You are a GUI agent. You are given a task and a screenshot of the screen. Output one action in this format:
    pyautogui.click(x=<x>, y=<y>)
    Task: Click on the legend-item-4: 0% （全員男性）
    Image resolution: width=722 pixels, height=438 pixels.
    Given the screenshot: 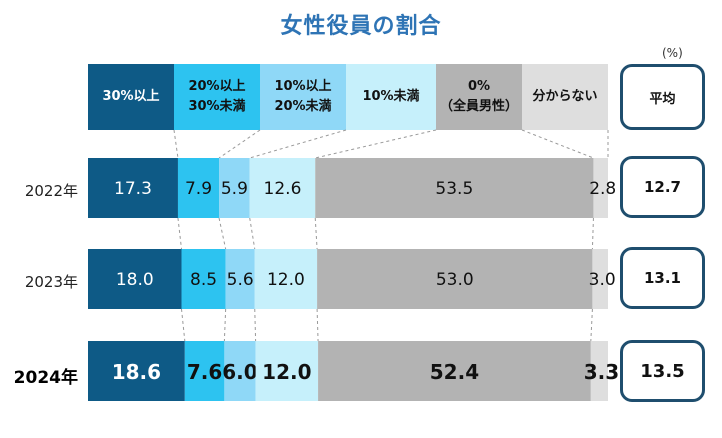 What is the action you would take?
    pyautogui.click(x=479, y=97)
    